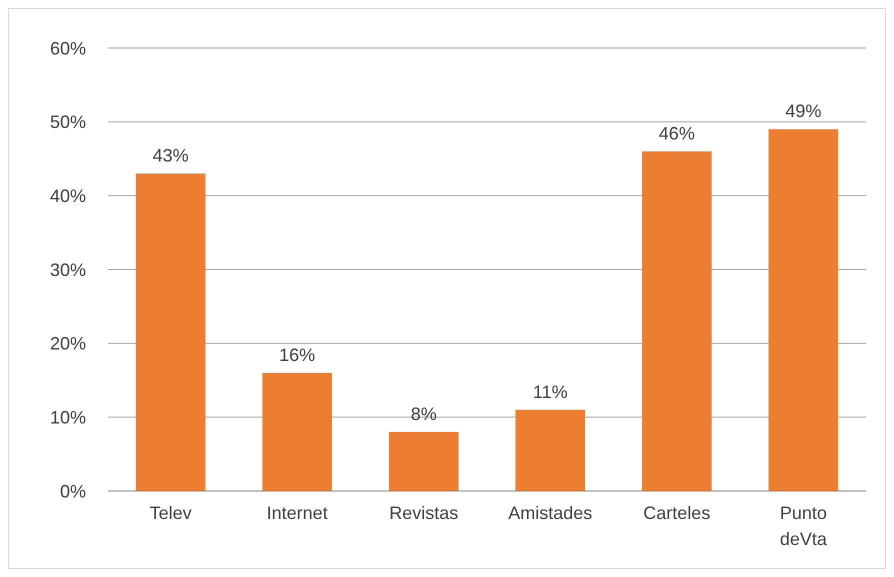  I want to click on x-tick-label: Internet, so click(297, 513).